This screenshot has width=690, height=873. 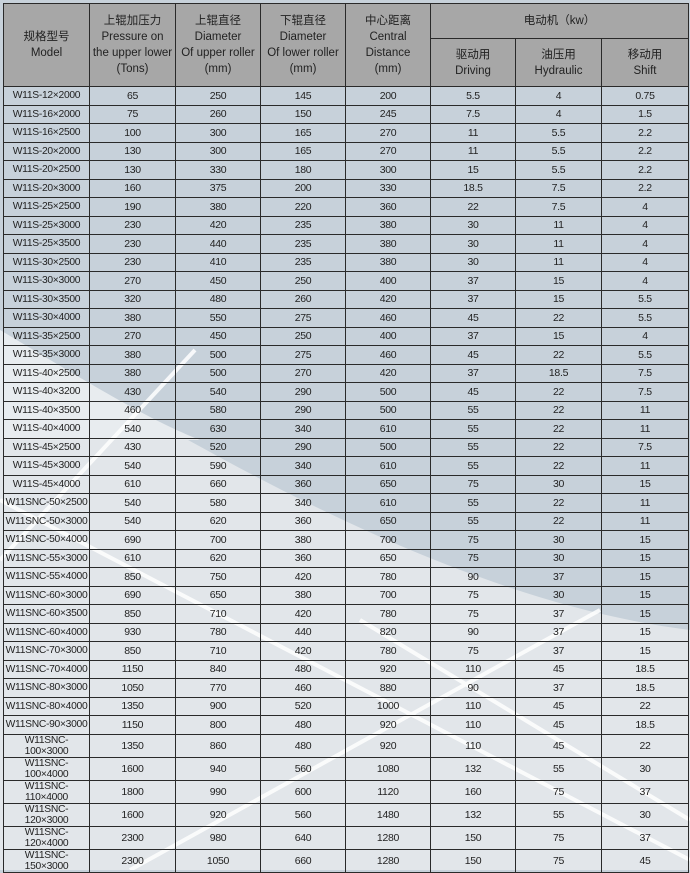 I want to click on cell-hydraulic: 45, so click(x=558, y=745).